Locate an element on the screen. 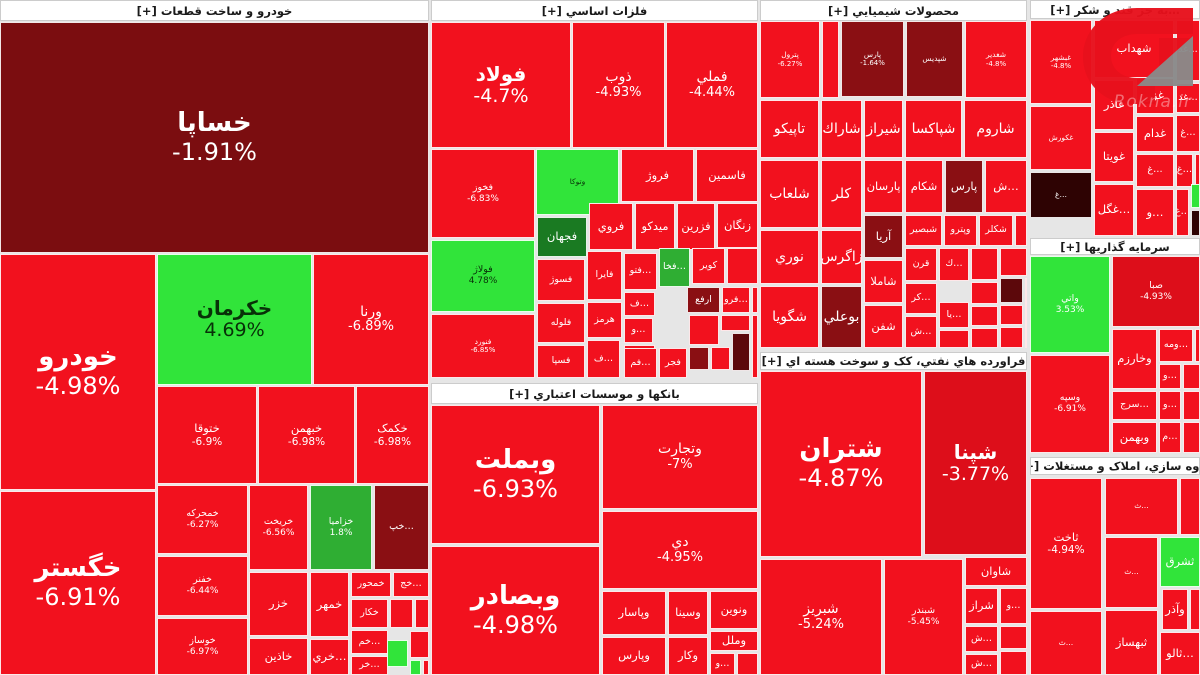 This screenshot has width=1200, height=675. treemap-tile: وبهمن is located at coordinates (1134, 437).